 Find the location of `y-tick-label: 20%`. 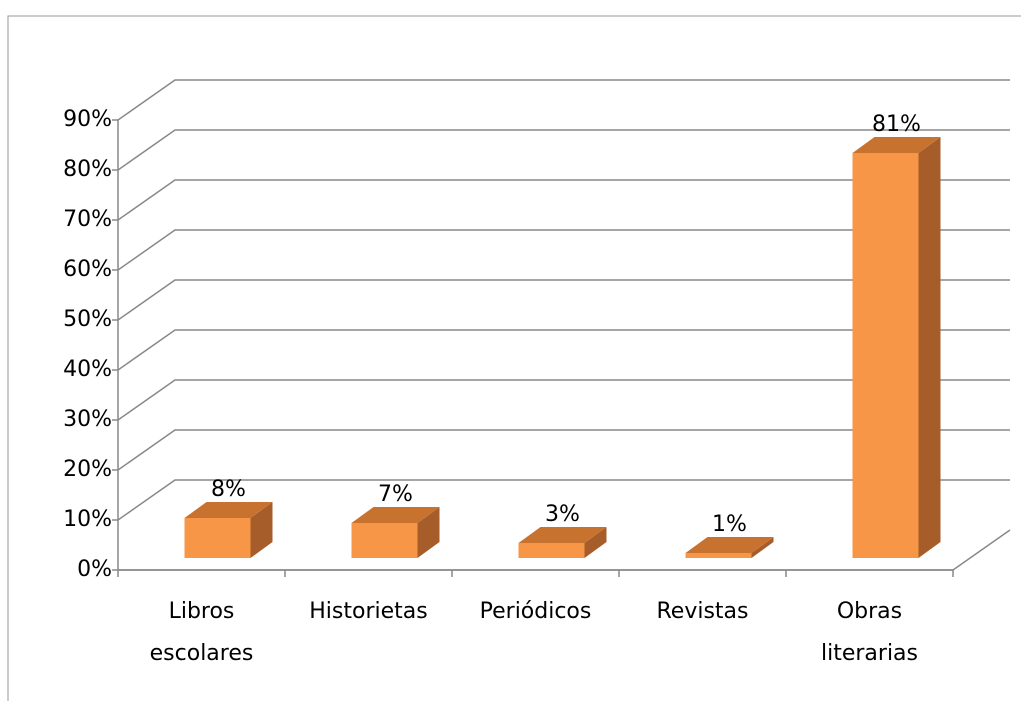

y-tick-label: 20% is located at coordinates (87, 469).